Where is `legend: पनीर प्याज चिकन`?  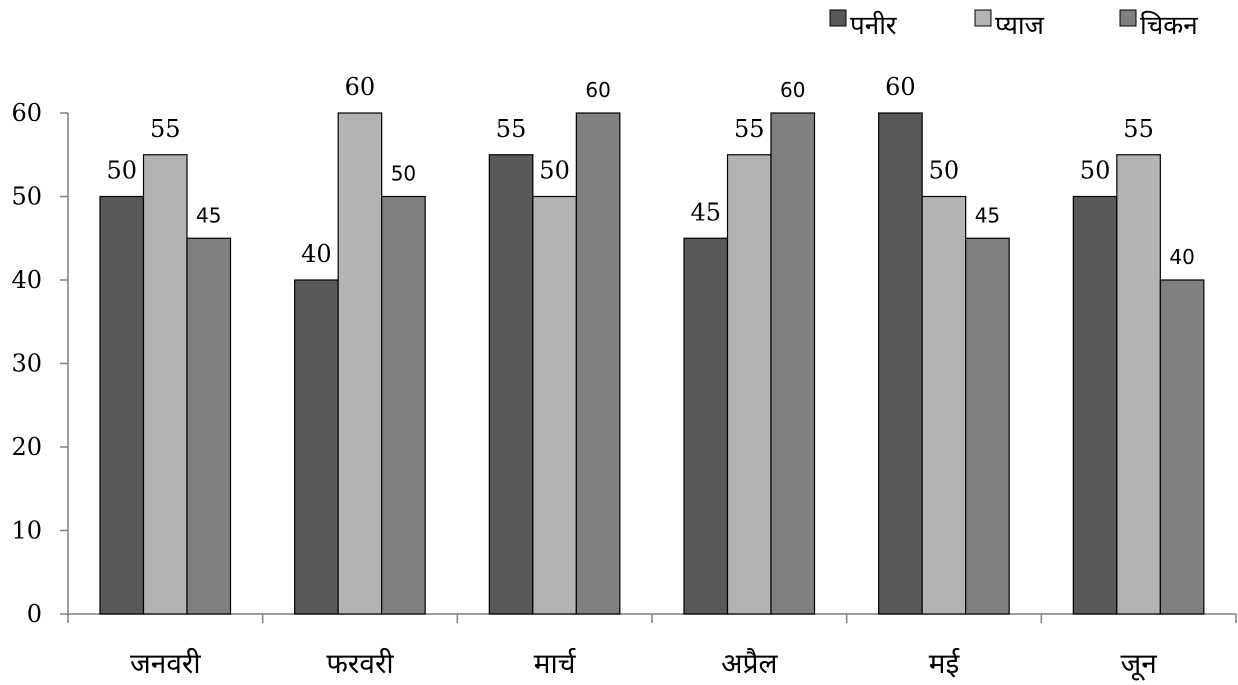 legend: पनीर प्याज चिकन is located at coordinates (1013, 25).